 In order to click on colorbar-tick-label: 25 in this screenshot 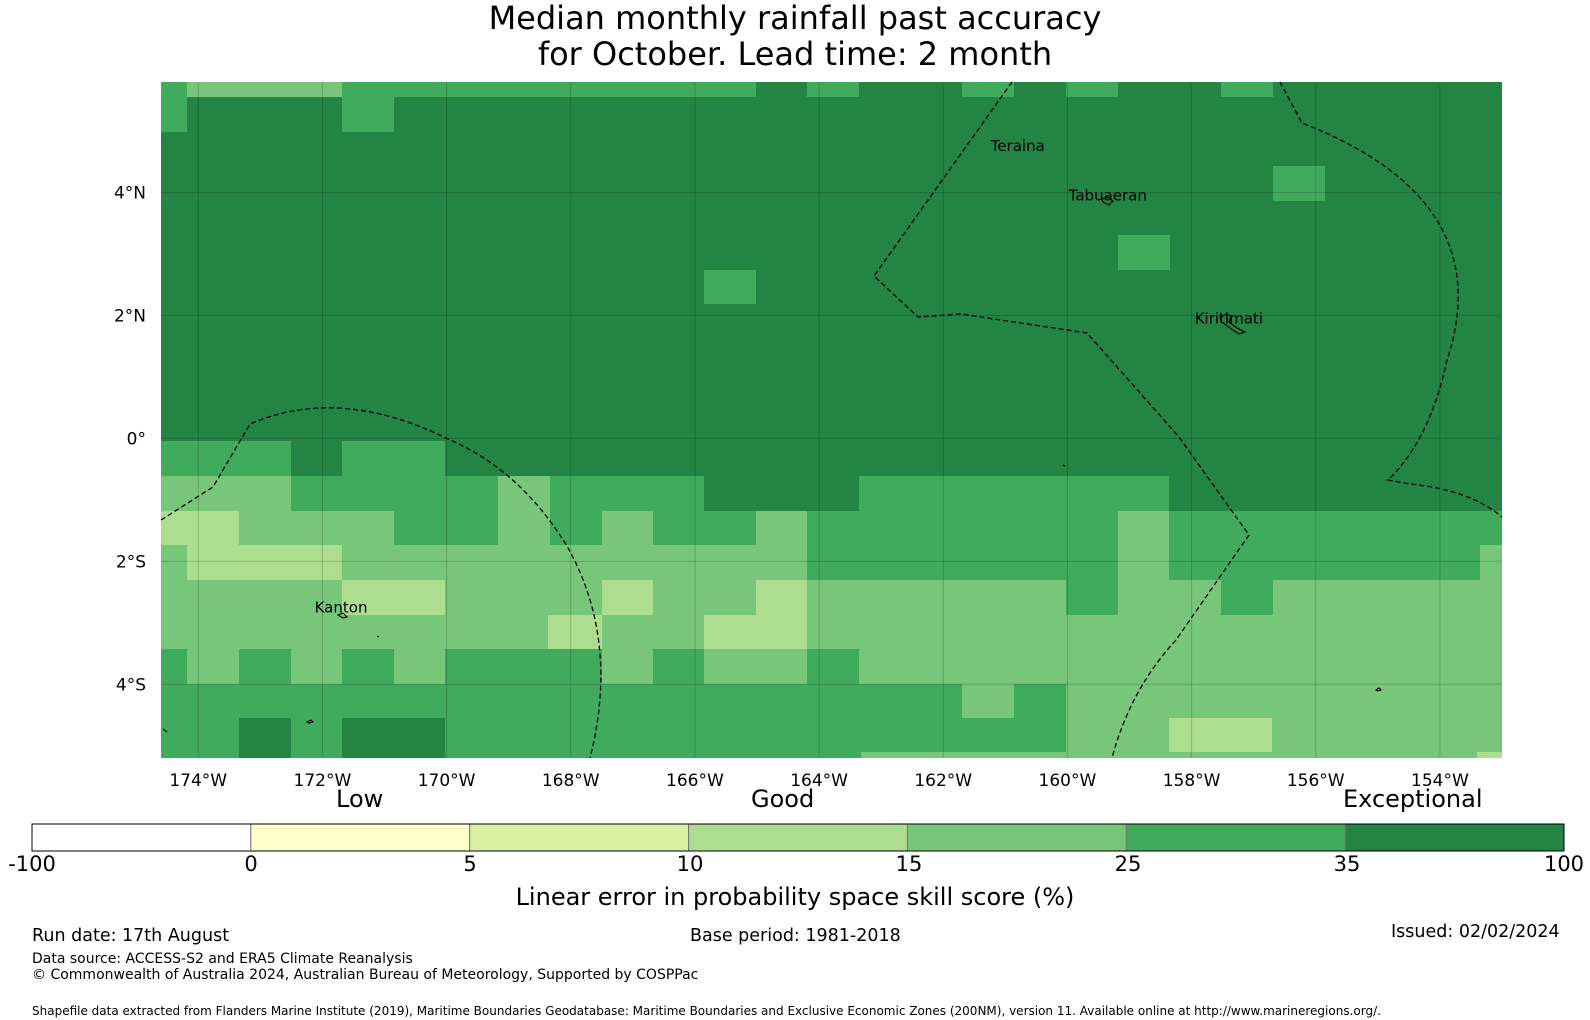, I will do `click(1128, 864)`.